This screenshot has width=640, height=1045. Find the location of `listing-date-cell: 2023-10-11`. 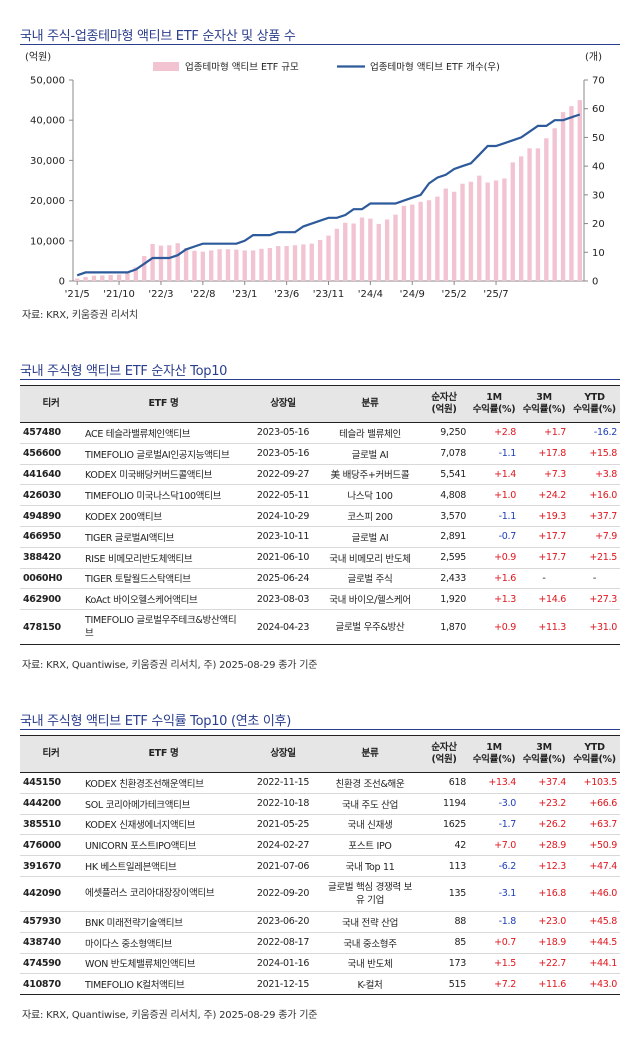

listing-date-cell: 2023-10-11 is located at coordinates (283, 537).